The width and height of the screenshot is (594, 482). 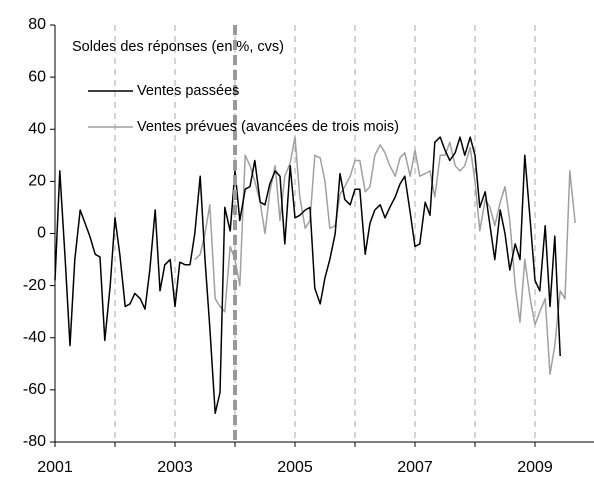 I want to click on y-tick-label: 80, so click(x=37, y=24).